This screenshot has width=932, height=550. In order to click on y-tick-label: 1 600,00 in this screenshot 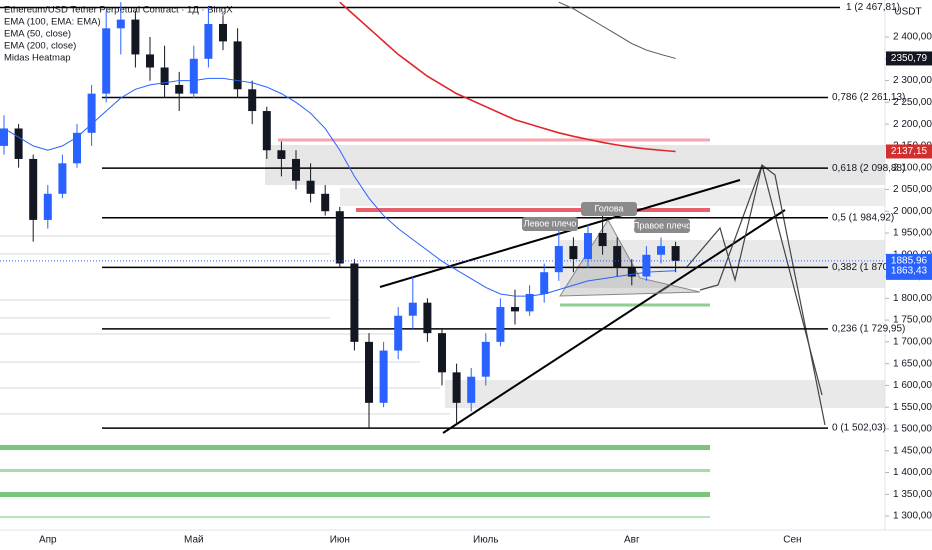, I will do `click(912, 385)`.